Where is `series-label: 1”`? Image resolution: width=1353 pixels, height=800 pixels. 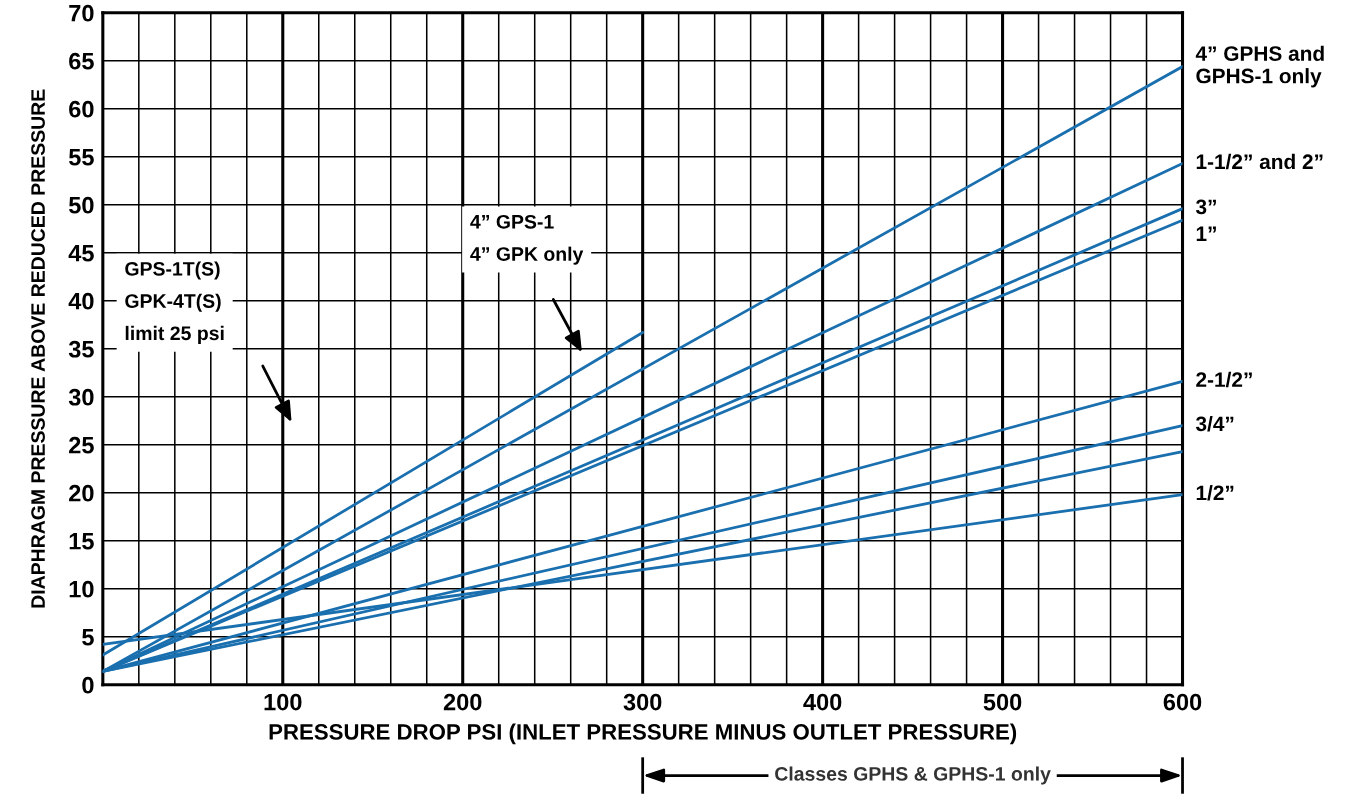
series-label: 1” is located at coordinates (1206, 233).